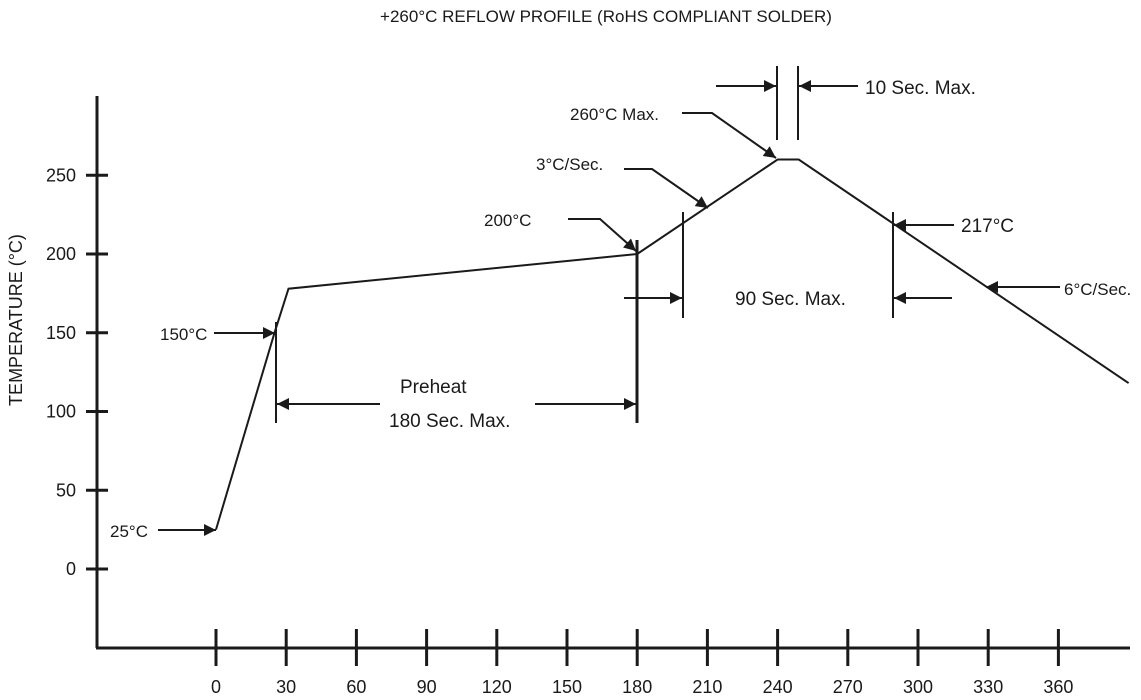 The image size is (1141, 700). What do you see at coordinates (71, 569) in the screenshot?
I see `y-tick-label: 0` at bounding box center [71, 569].